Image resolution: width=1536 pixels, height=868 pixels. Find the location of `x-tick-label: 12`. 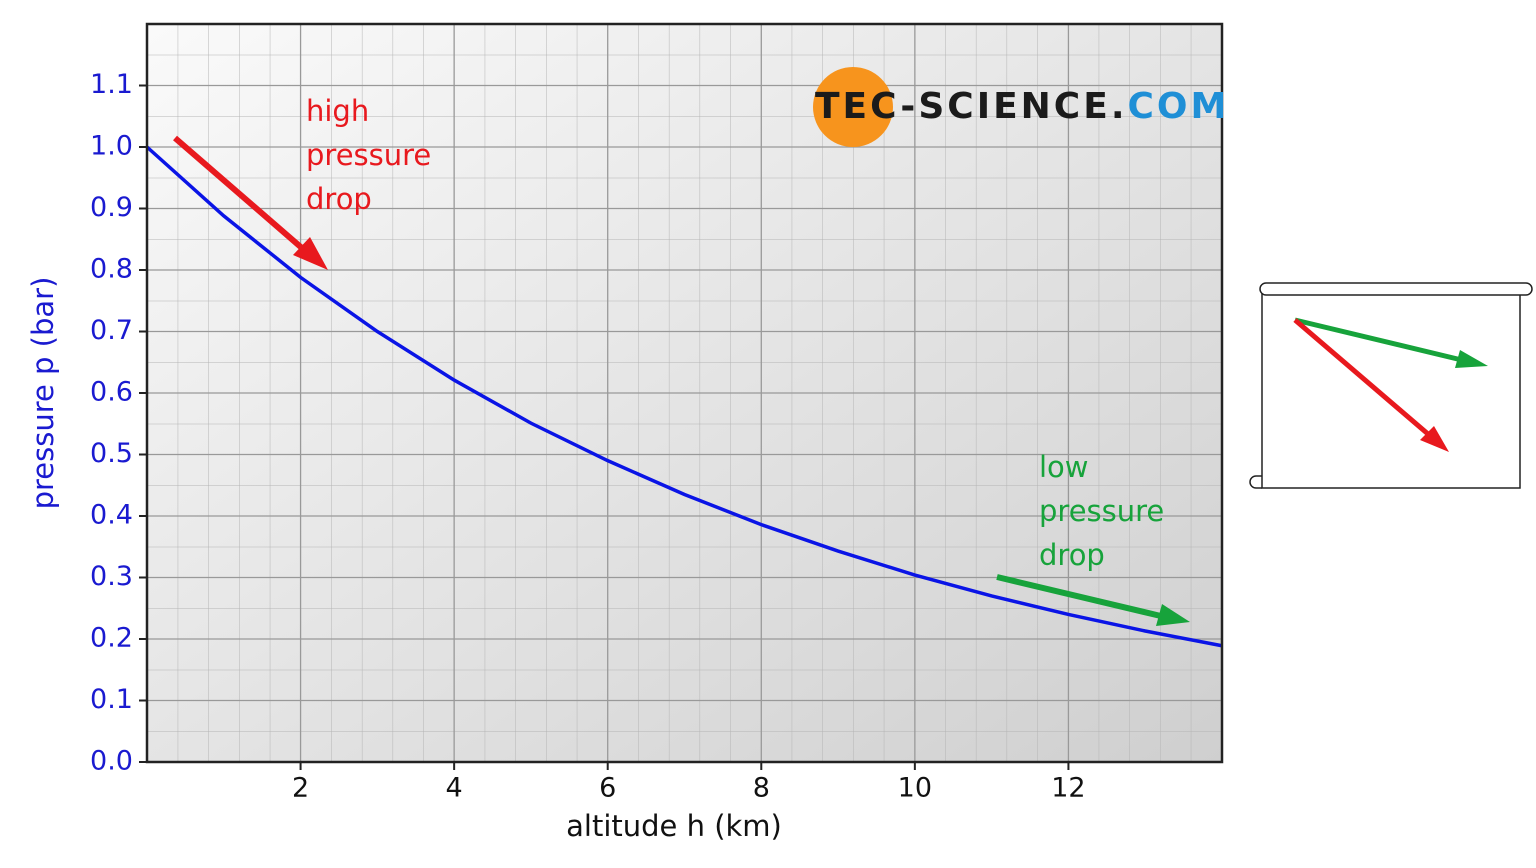

x-tick-label: 12 is located at coordinates (1068, 788).